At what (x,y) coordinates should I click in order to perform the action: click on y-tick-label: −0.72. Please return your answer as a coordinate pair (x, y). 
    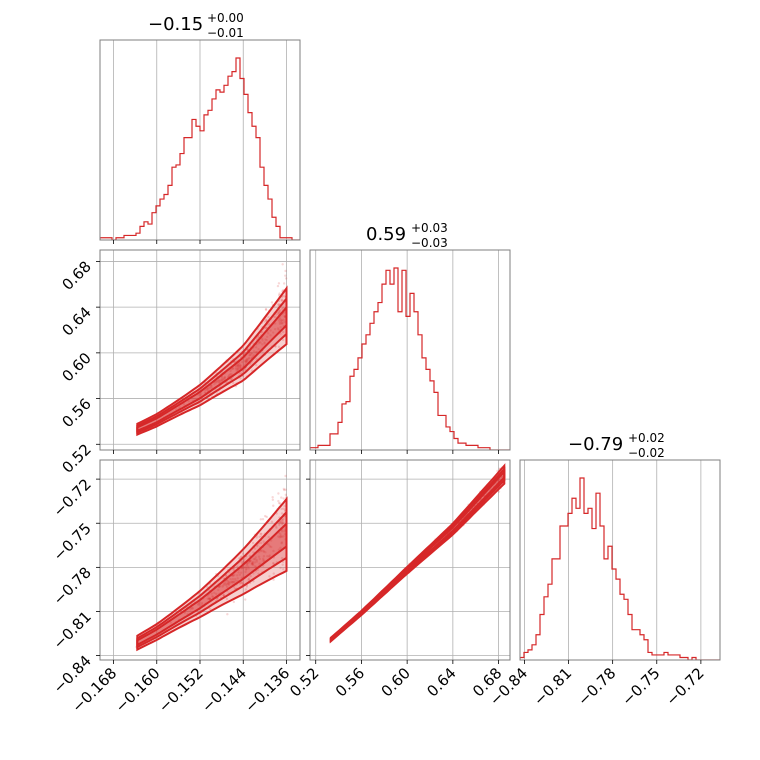
    Looking at the image, I should click on (72, 497).